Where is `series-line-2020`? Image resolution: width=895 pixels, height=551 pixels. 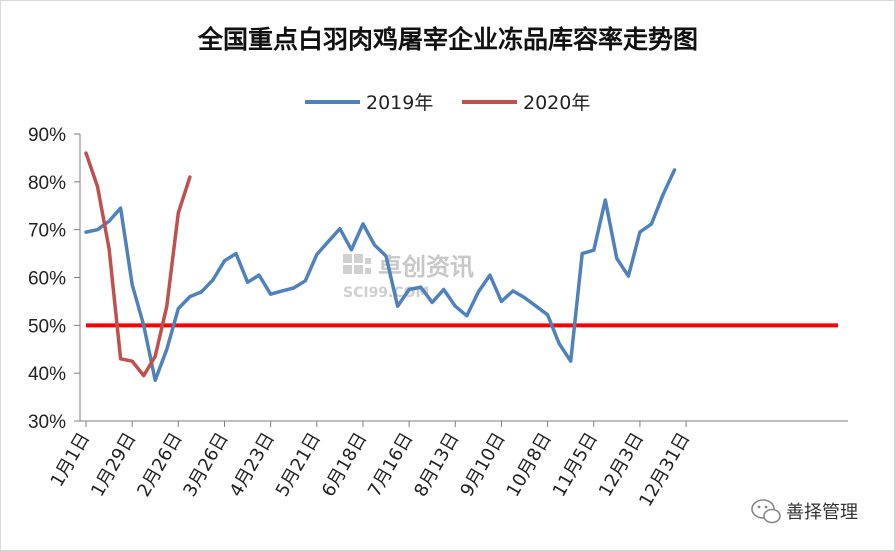
series-line-2020 is located at coordinates (138, 264).